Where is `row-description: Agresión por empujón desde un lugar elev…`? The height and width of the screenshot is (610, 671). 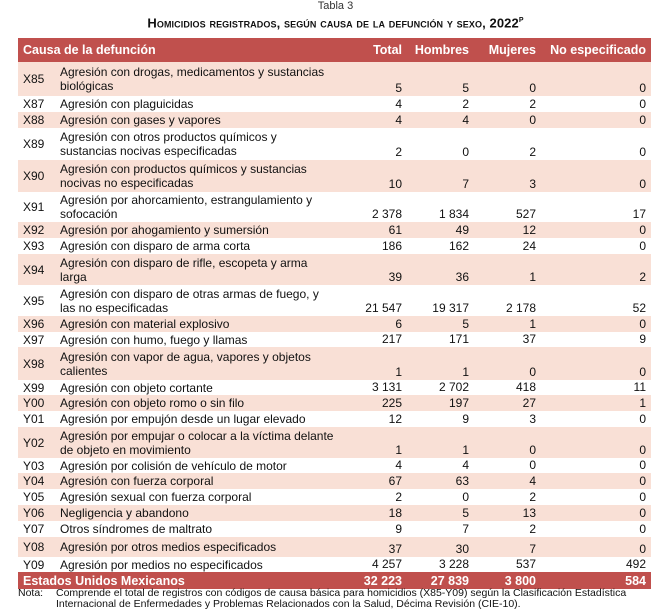
row-description: Agresión por empujón desde un lugar elev… is located at coordinates (183, 419).